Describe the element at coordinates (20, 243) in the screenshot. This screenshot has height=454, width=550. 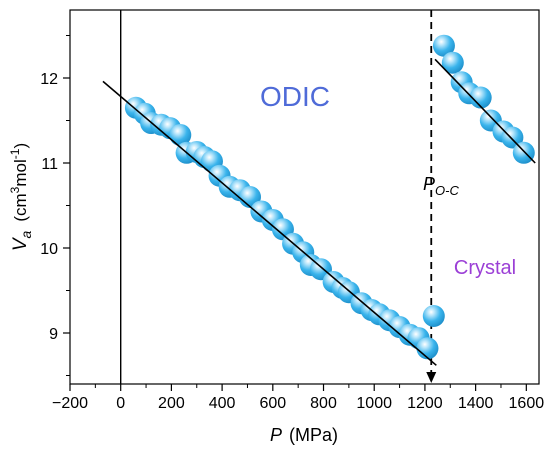
I see `y-axis-symbol: V` at that location.